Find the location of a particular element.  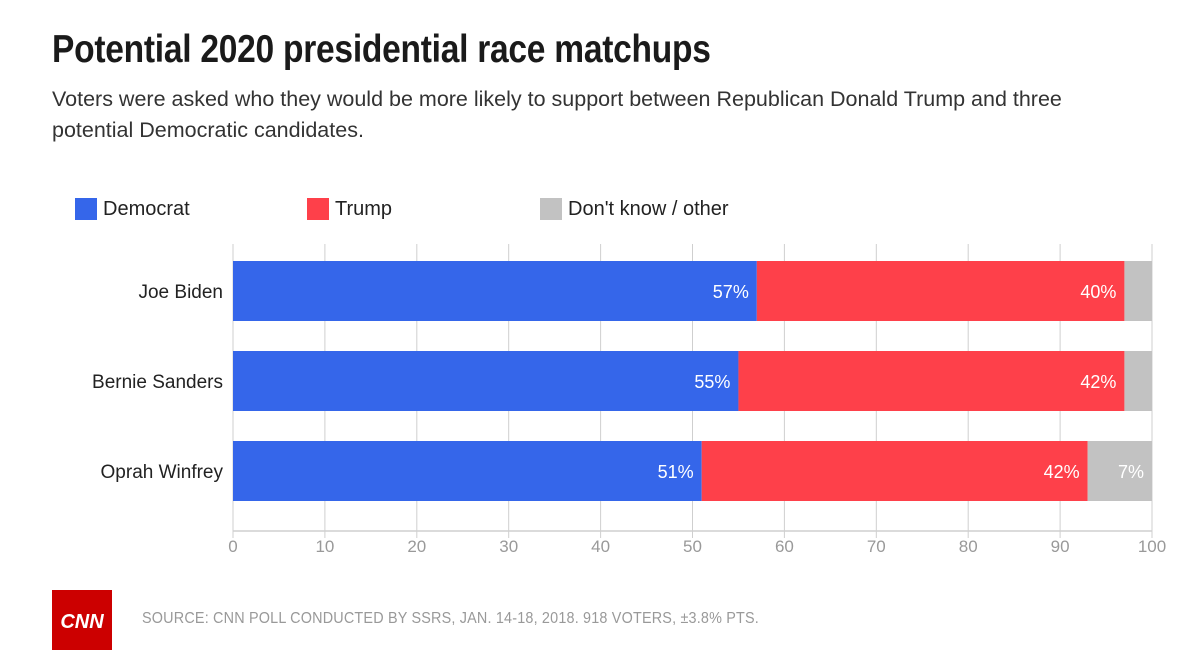

legend-item-democrat: Democrat is located at coordinates (132, 209).